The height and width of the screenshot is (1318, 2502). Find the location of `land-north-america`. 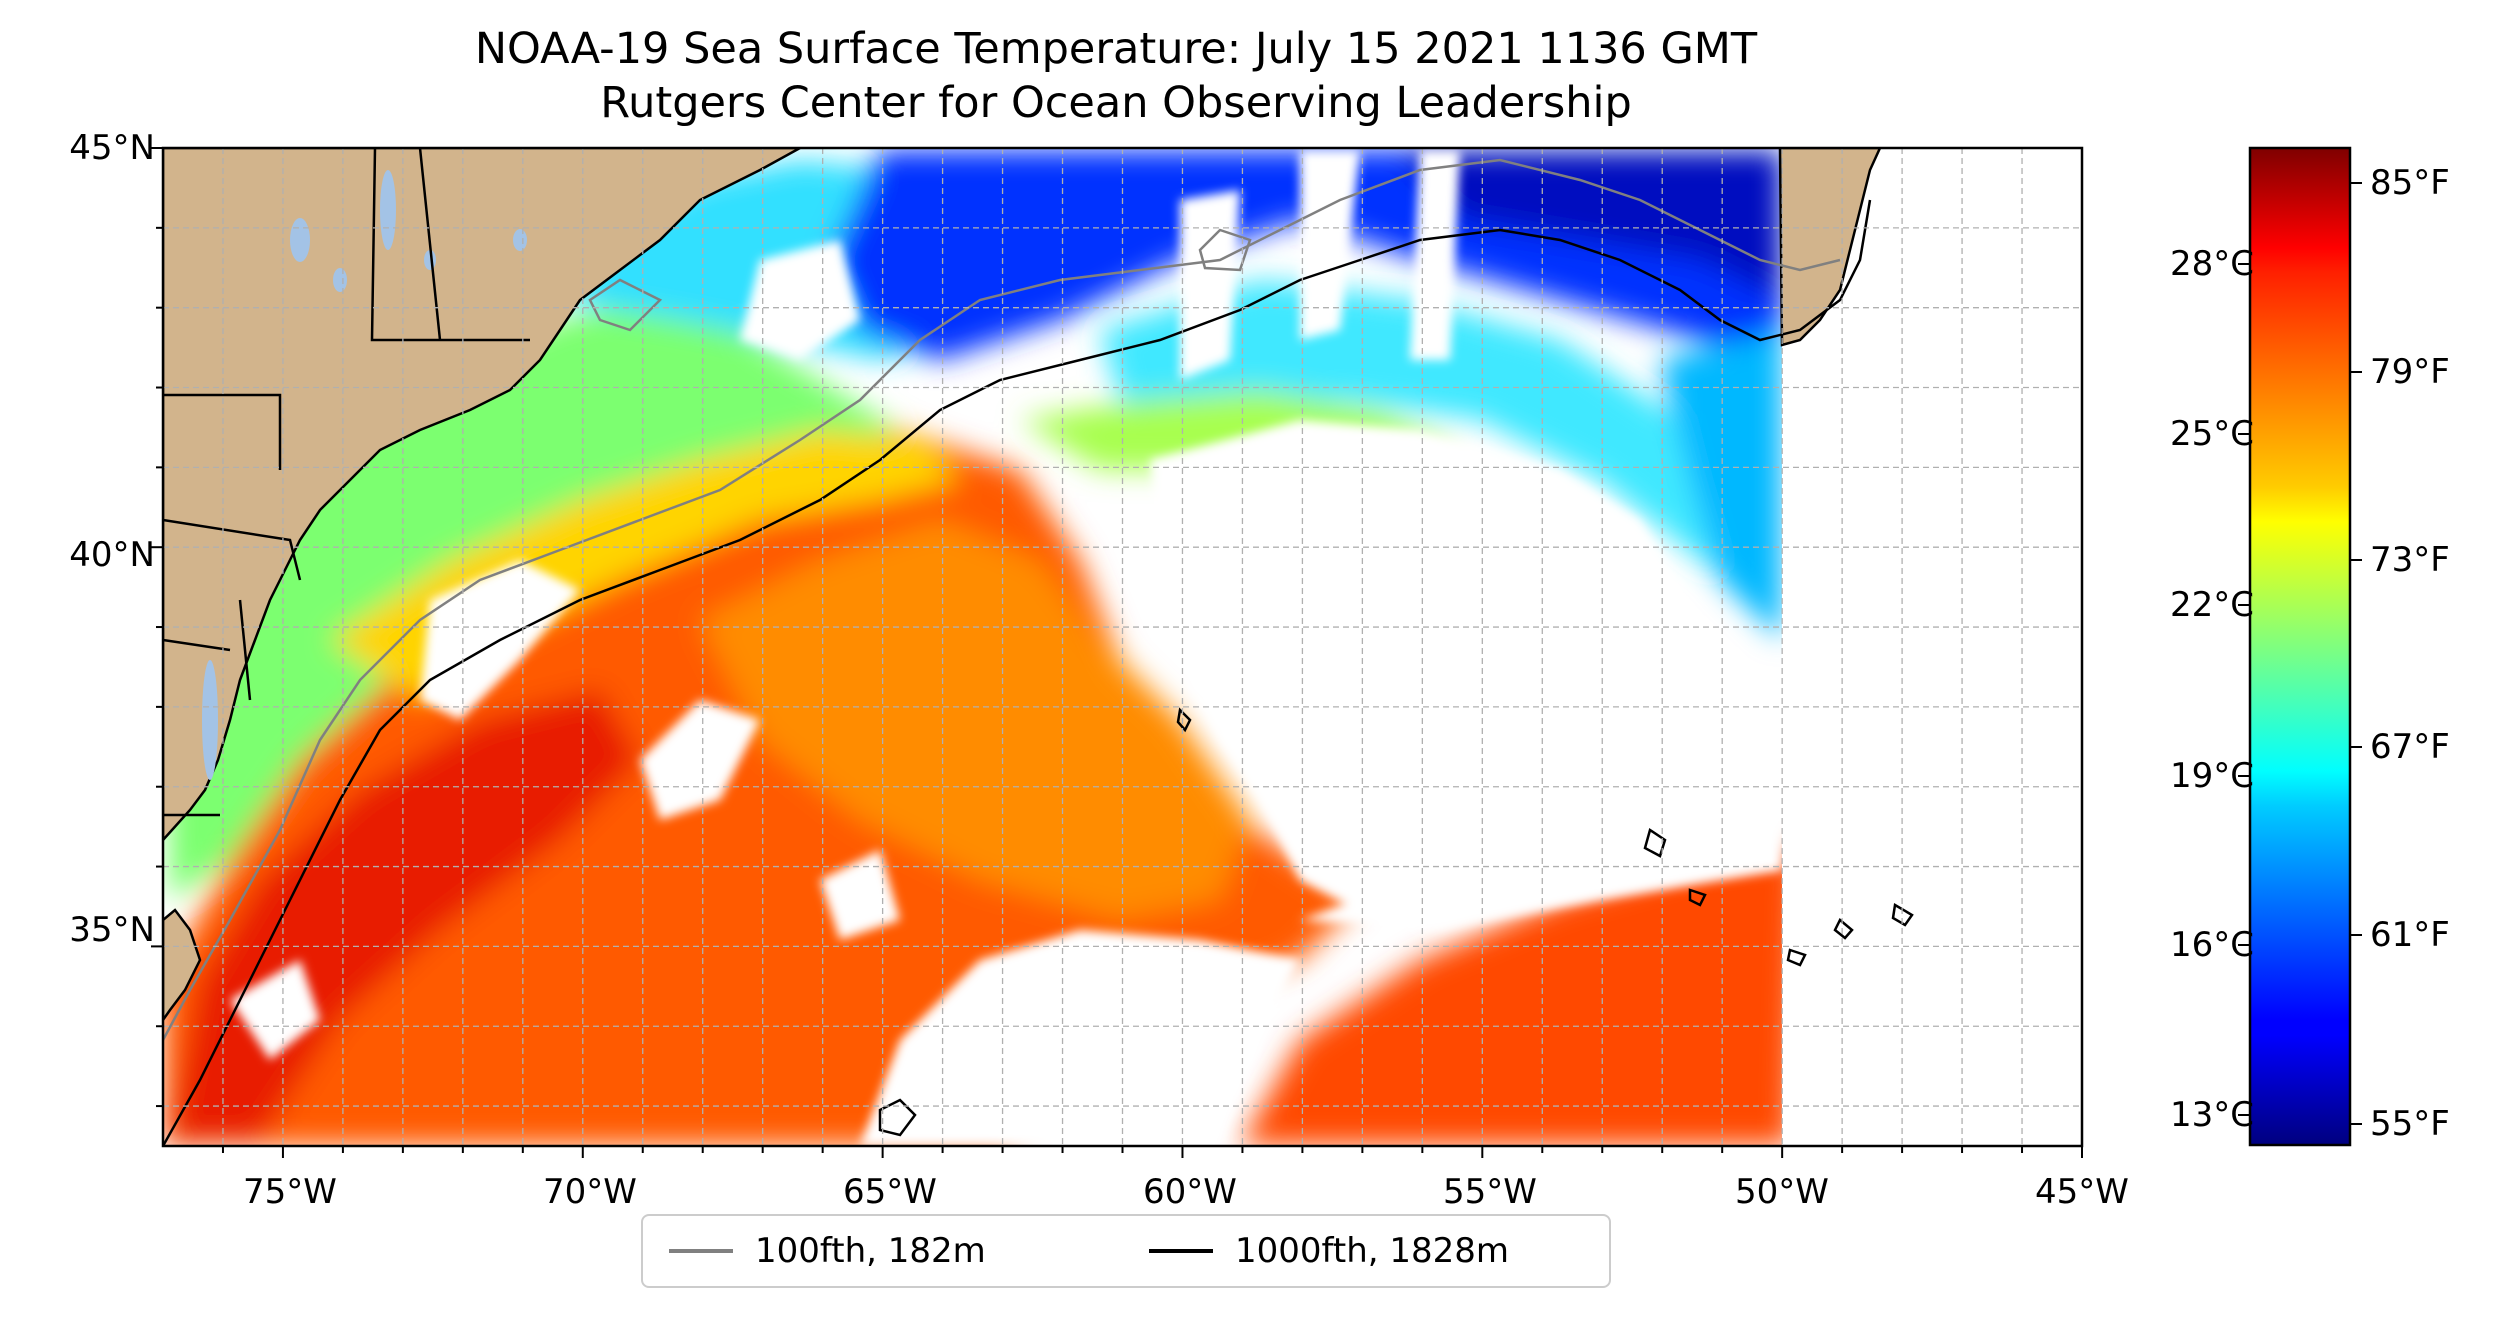

land-north-america is located at coordinates (482, 495).